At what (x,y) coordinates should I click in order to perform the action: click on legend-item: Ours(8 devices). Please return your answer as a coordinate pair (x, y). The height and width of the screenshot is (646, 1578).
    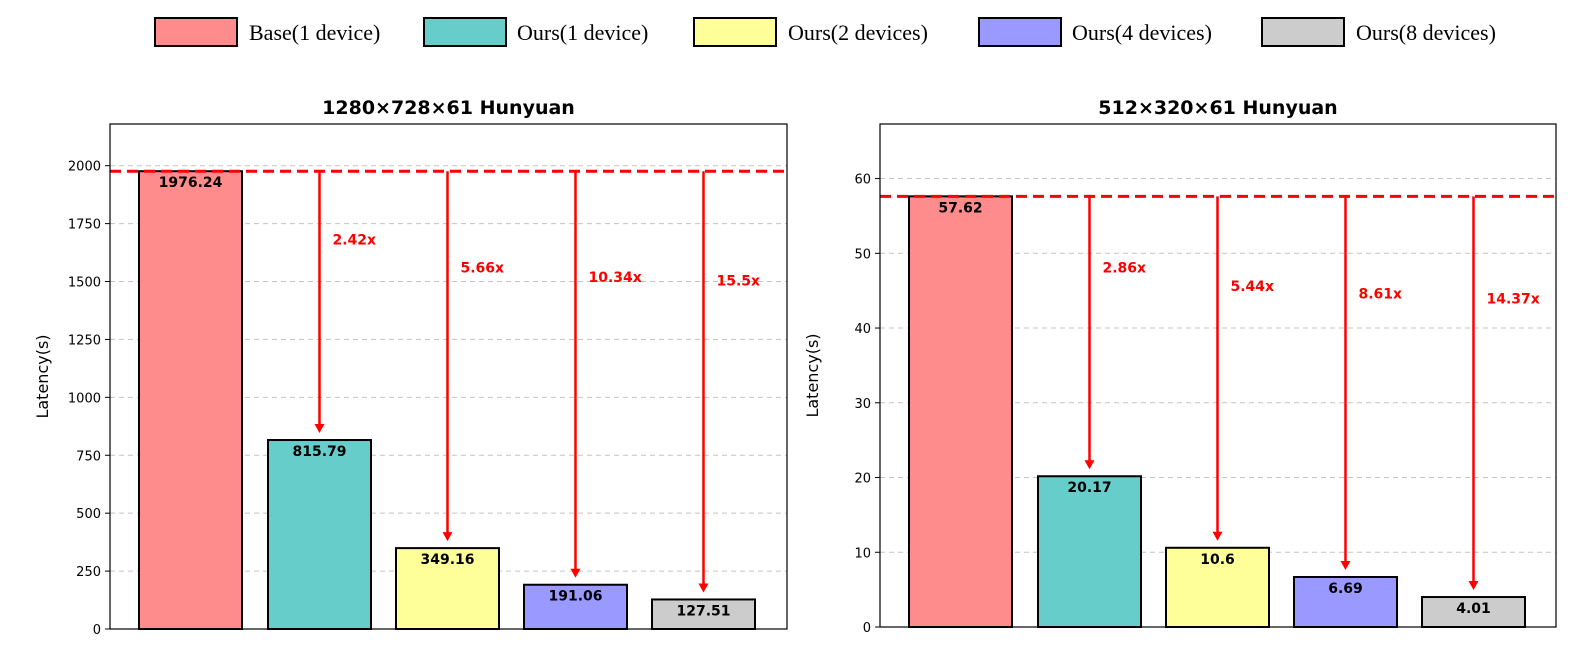
    Looking at the image, I should click on (1378, 32).